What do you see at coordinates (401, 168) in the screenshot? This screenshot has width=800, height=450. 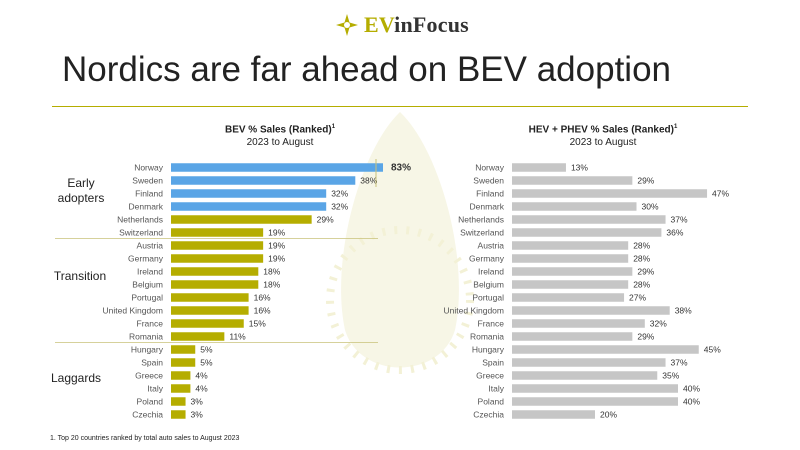 I see `bev-value-label: 83%` at bounding box center [401, 168].